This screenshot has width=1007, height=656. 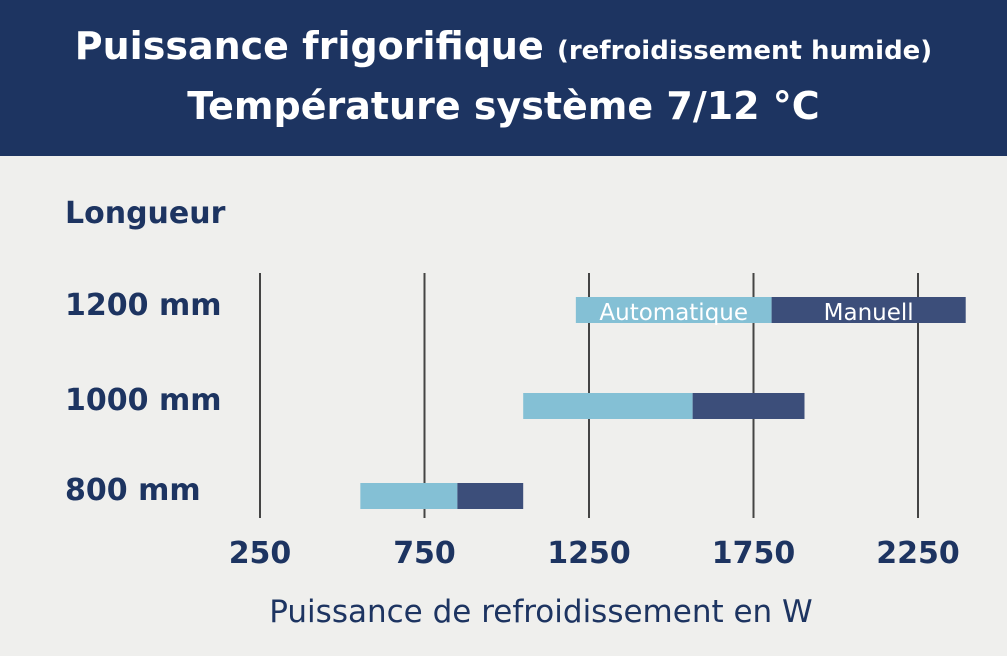 What do you see at coordinates (424, 553) in the screenshot?
I see `x-tick-label-750: 750` at bounding box center [424, 553].